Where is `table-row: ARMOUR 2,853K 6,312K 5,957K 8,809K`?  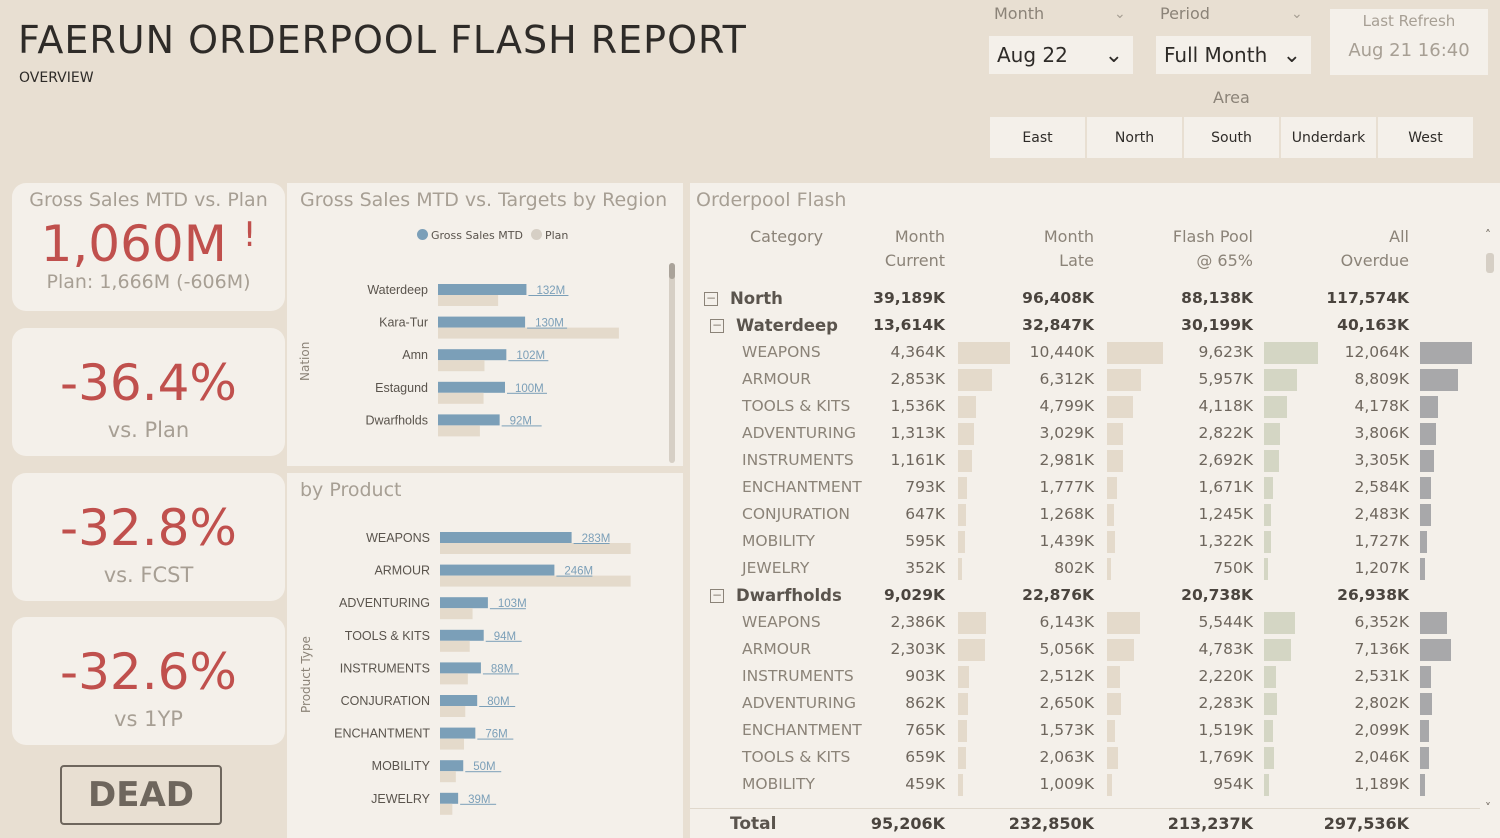
table-row: ARMOUR 2,853K 6,312K 5,957K 8,809K is located at coordinates (1085, 379).